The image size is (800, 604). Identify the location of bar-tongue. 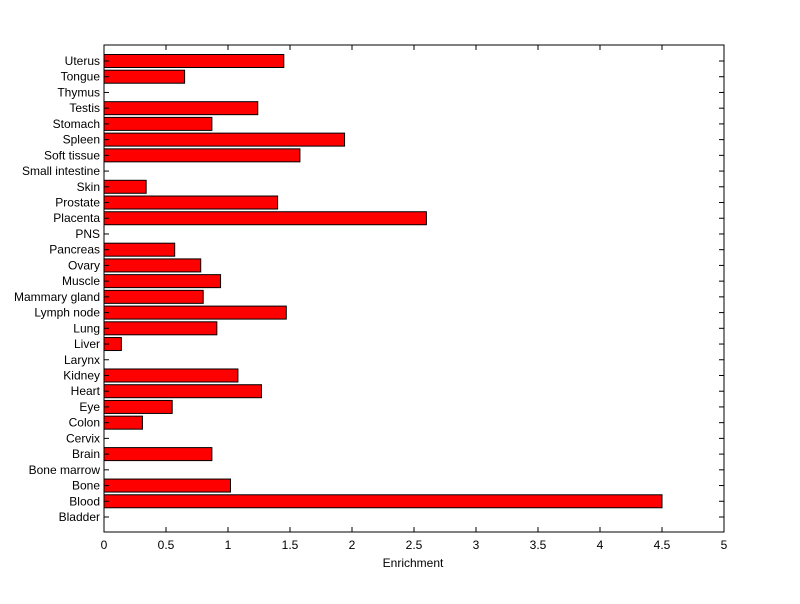
(144, 76).